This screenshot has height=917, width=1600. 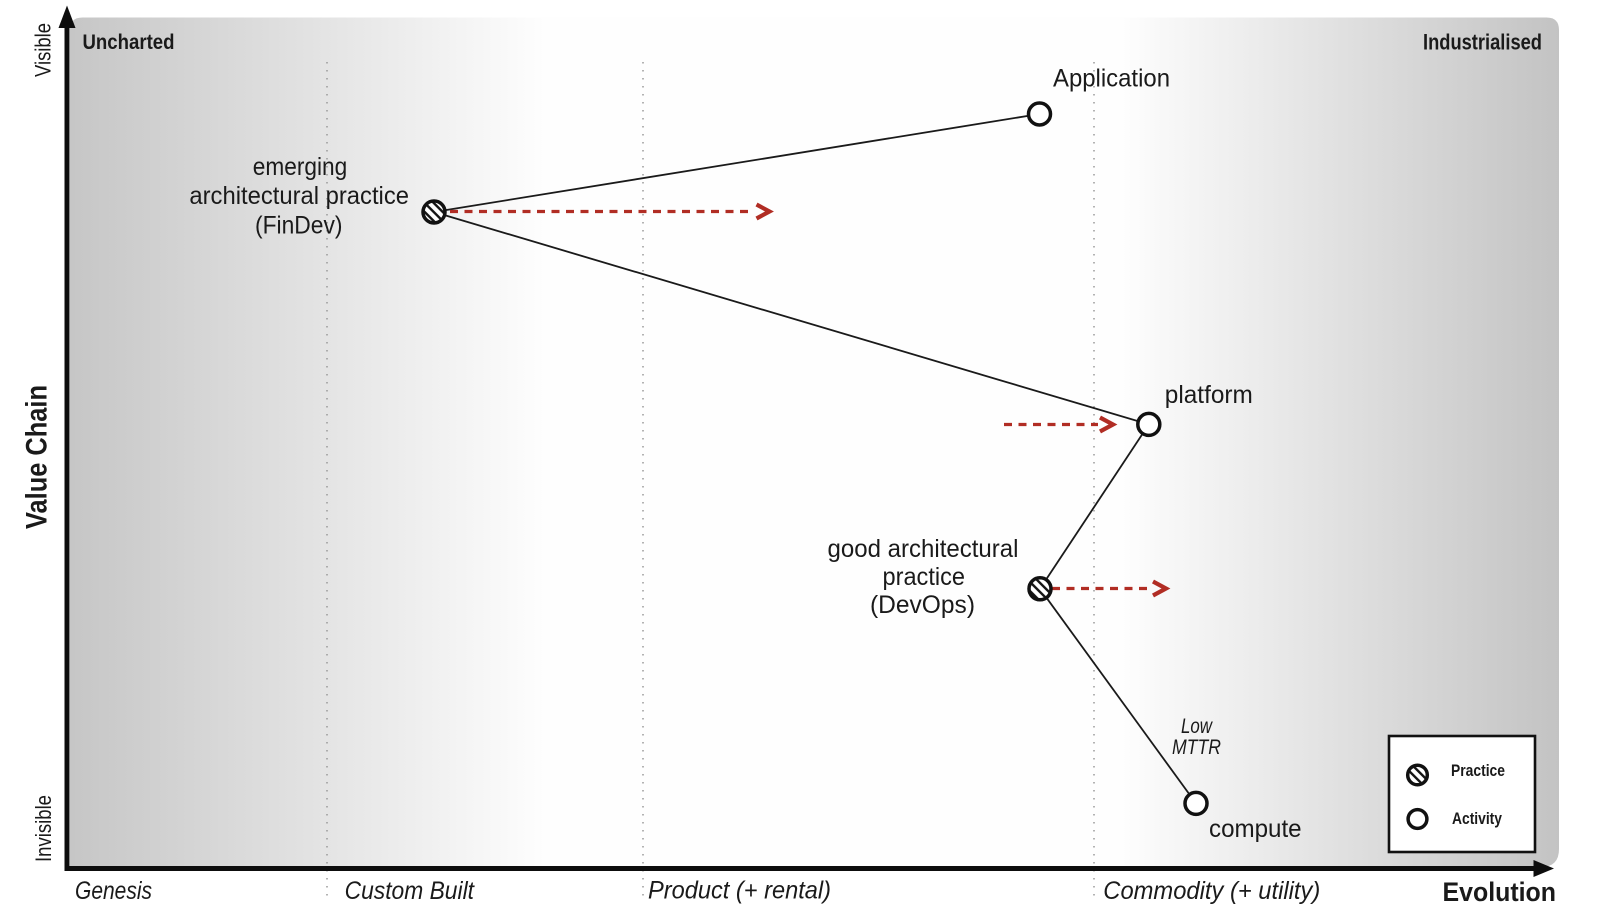 What do you see at coordinates (1196, 747) in the screenshot?
I see `svg-text: MTTR` at bounding box center [1196, 747].